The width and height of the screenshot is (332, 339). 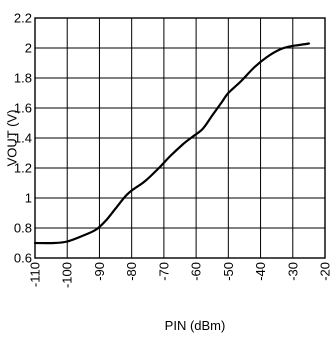 I want to click on x-tick-label: -110, so click(x=35, y=274).